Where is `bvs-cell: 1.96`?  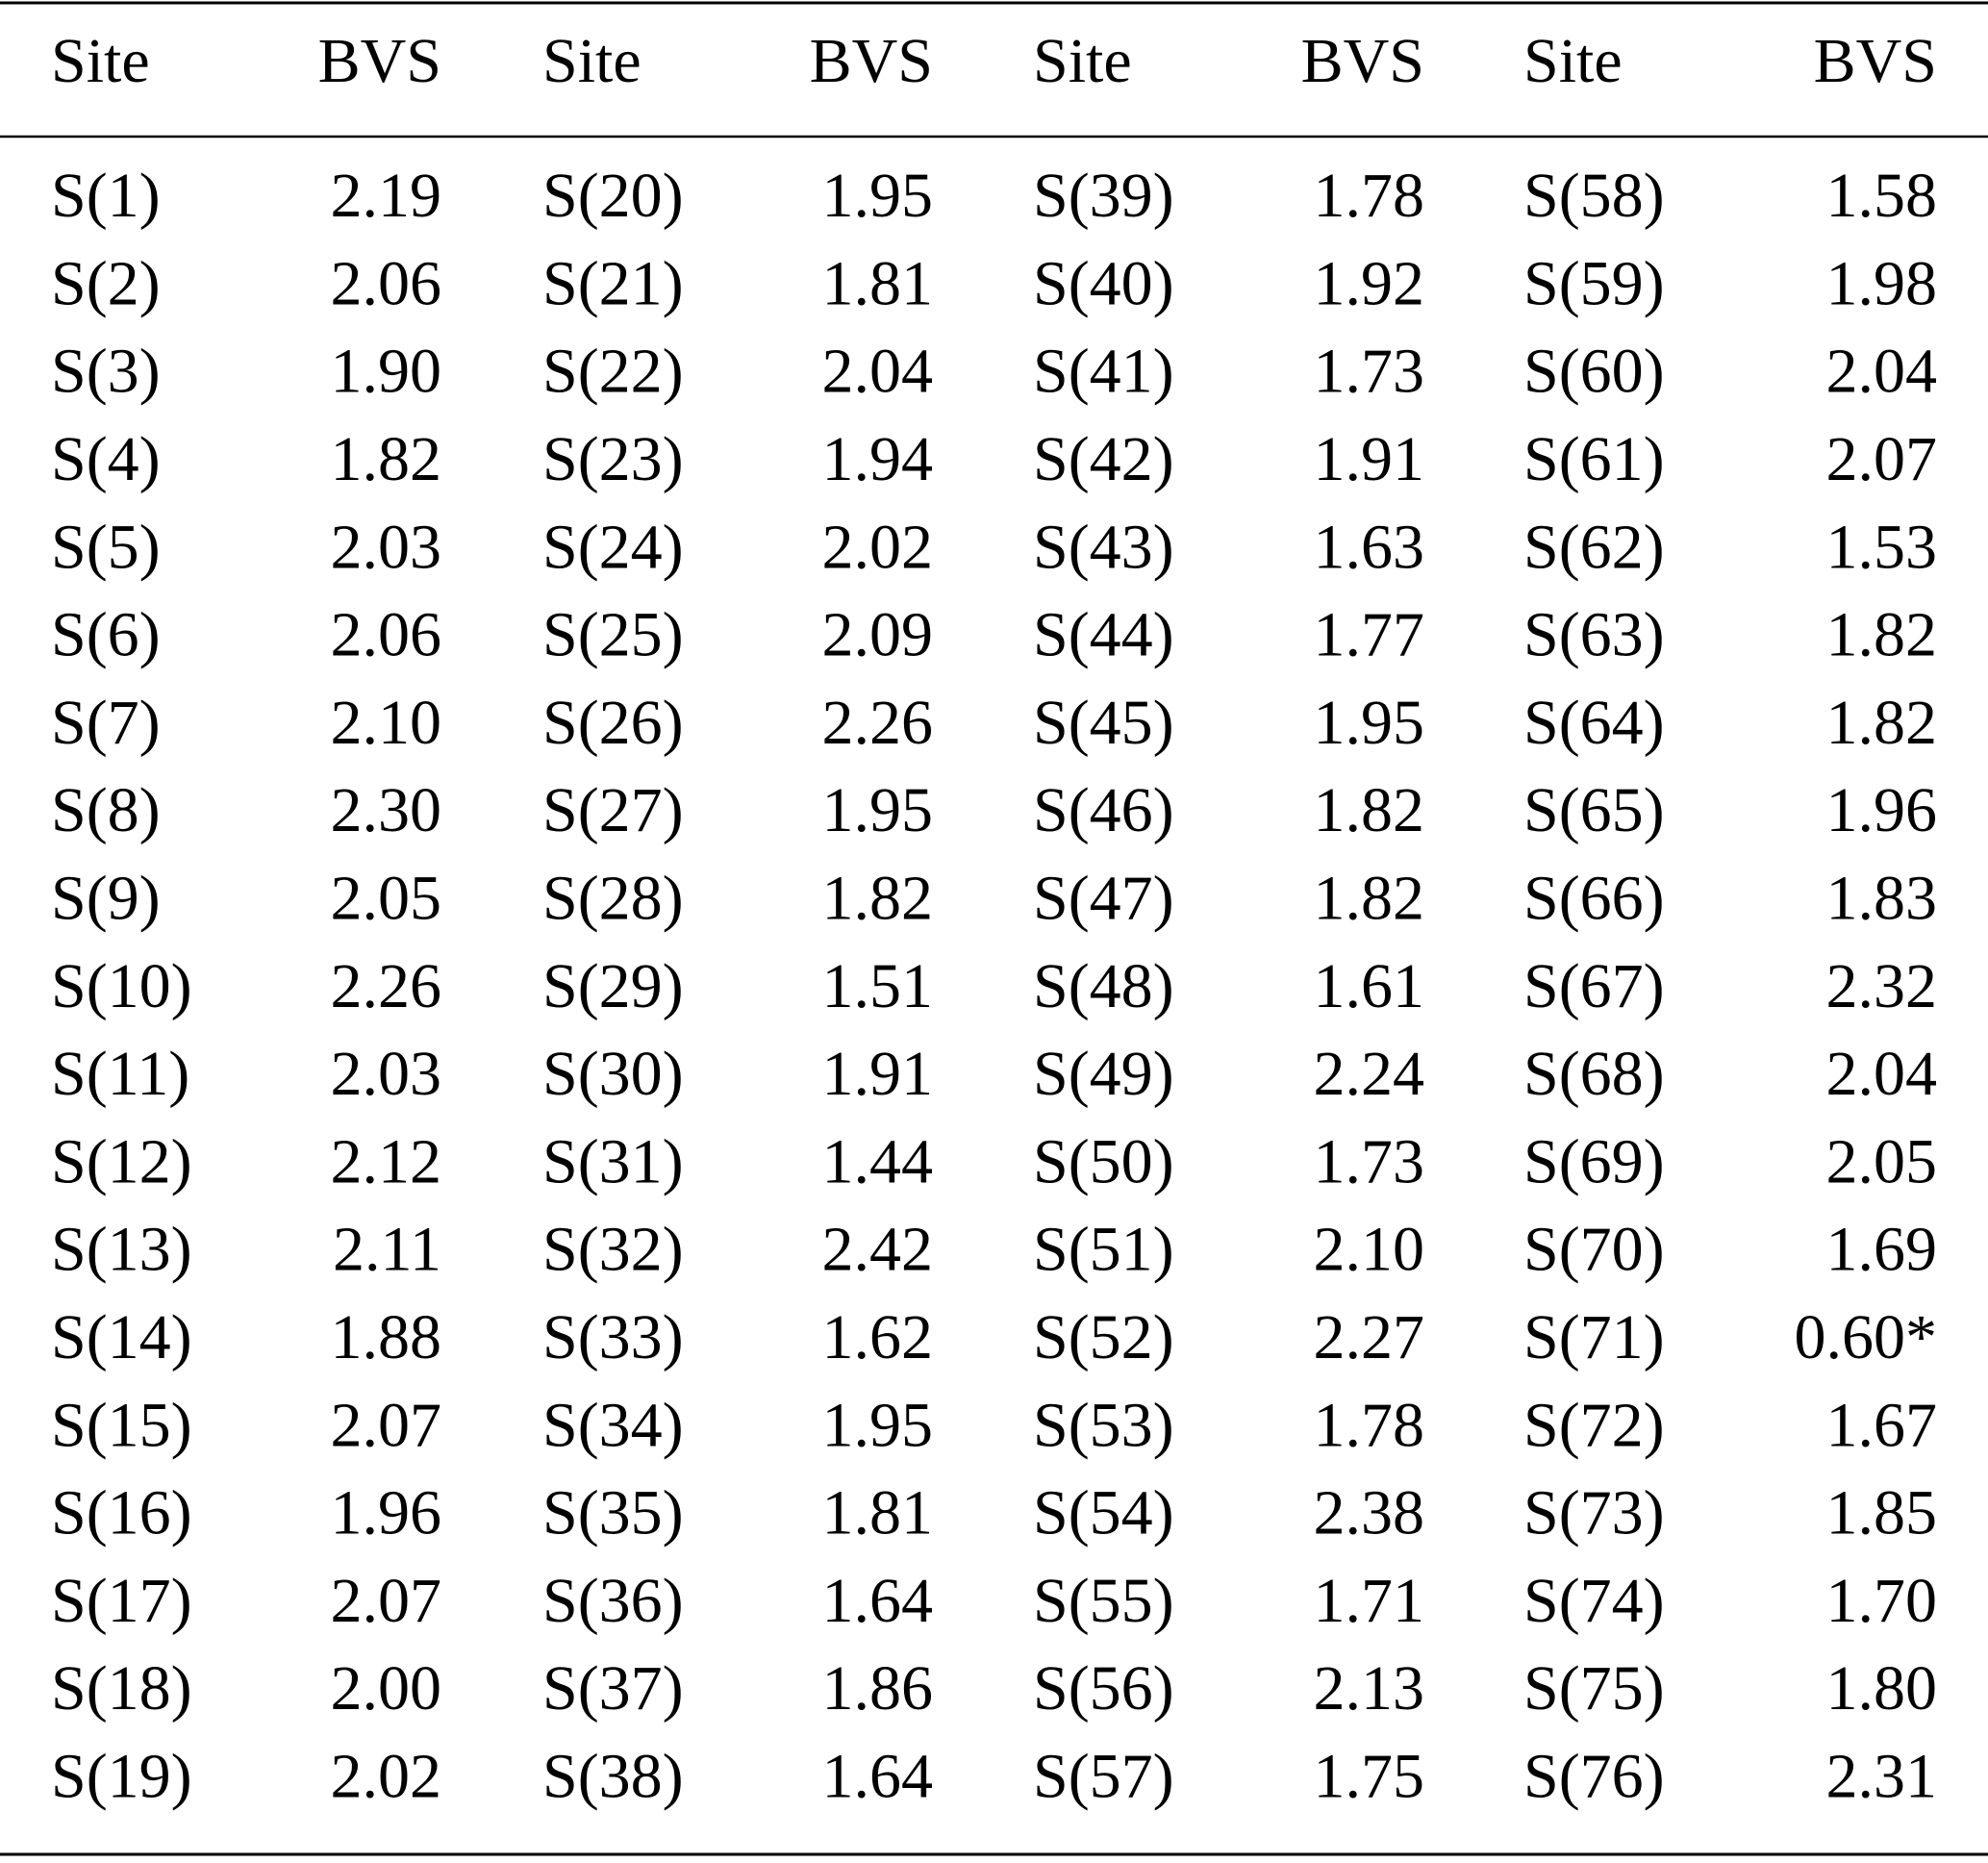 bvs-cell: 1.96 is located at coordinates (386, 1513).